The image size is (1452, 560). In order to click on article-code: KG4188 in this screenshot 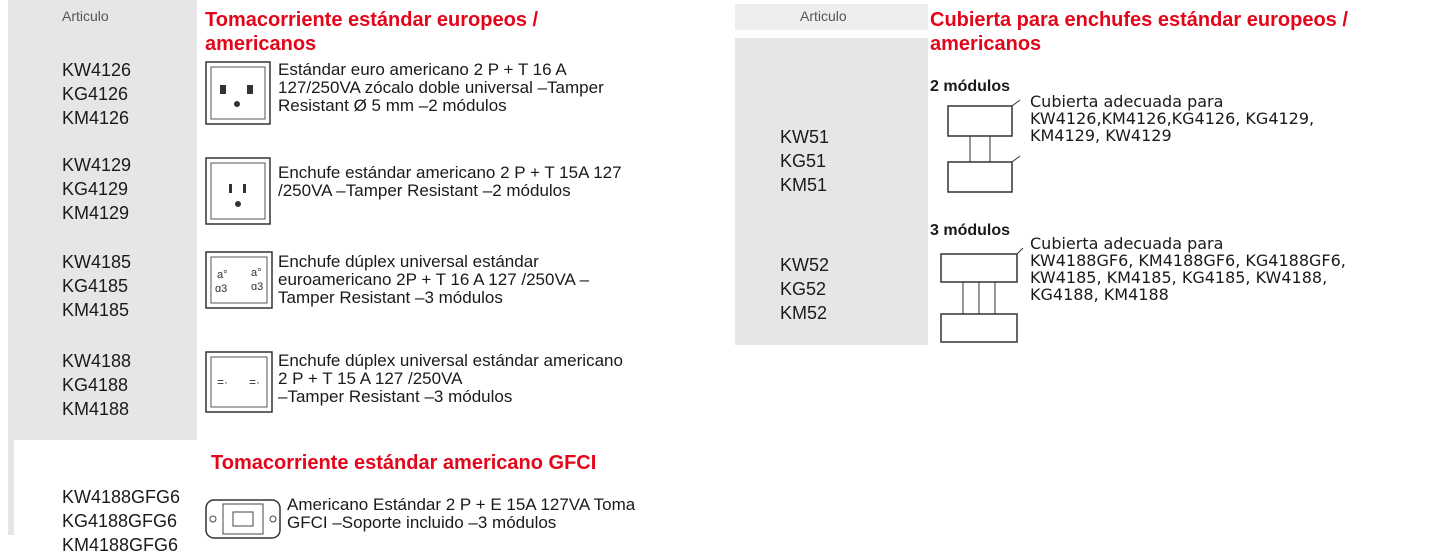, I will do `click(95, 385)`.